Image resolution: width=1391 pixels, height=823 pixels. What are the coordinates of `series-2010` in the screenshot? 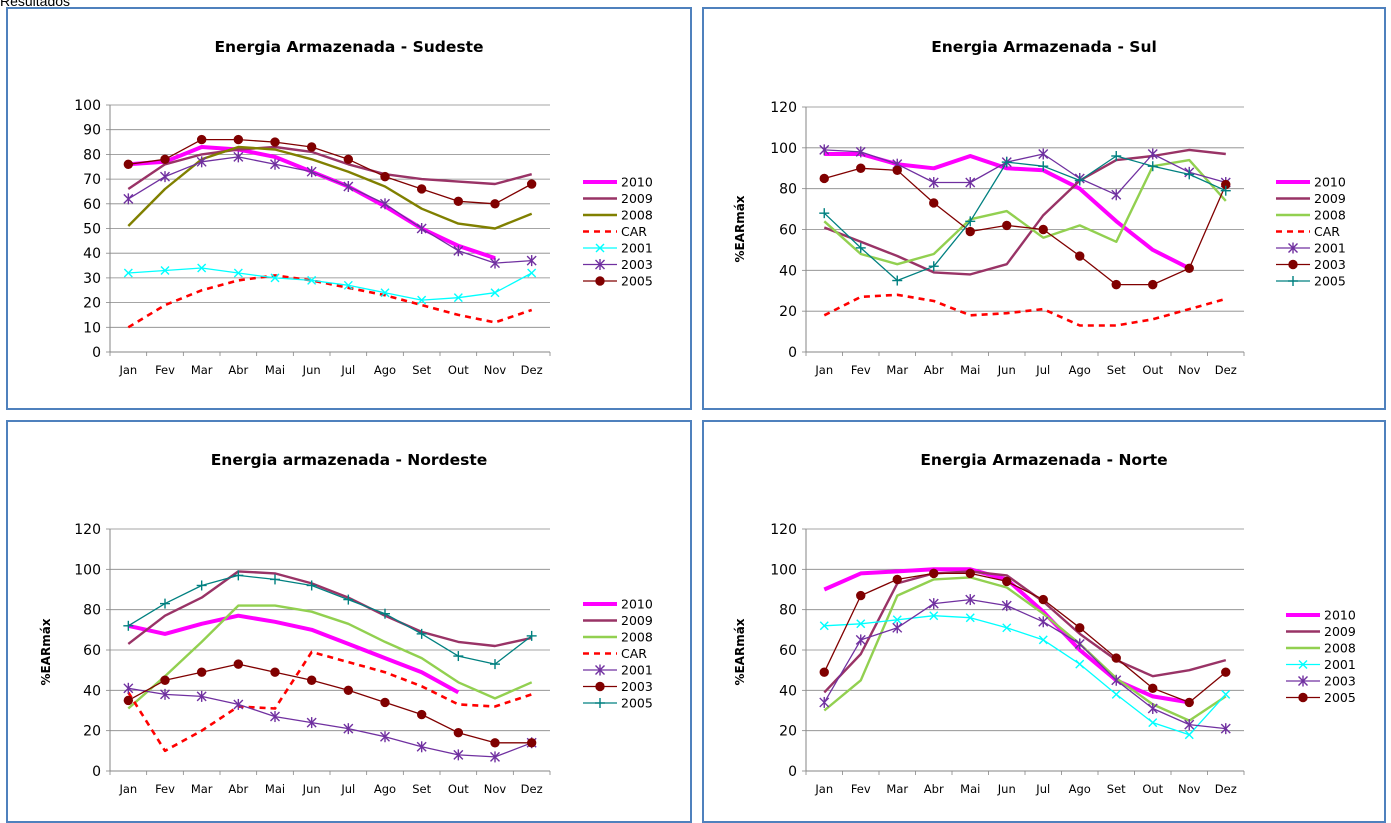 It's located at (293, 654).